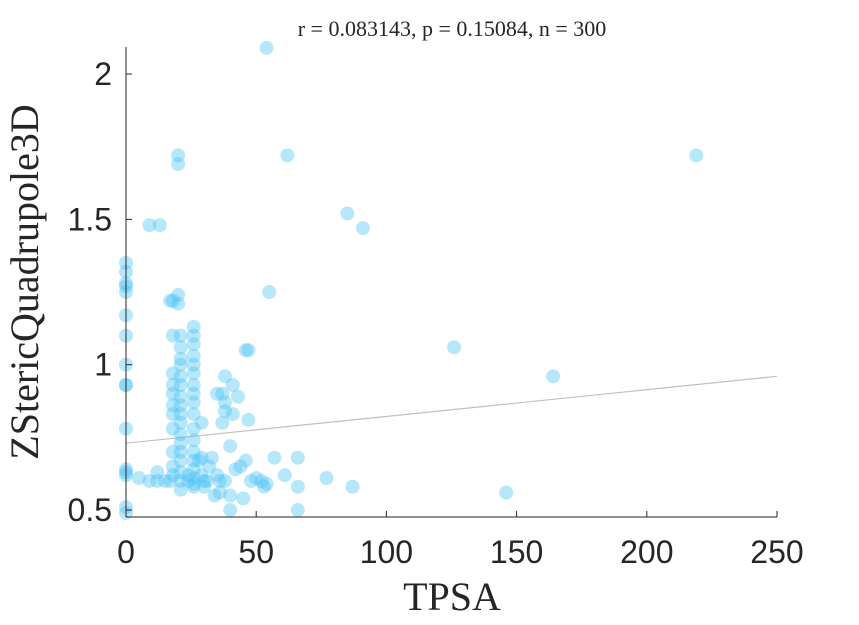 The image size is (859, 625). I want to click on chart-title: r = 0.083143, p = 0.15084, n = 300, so click(452, 28).